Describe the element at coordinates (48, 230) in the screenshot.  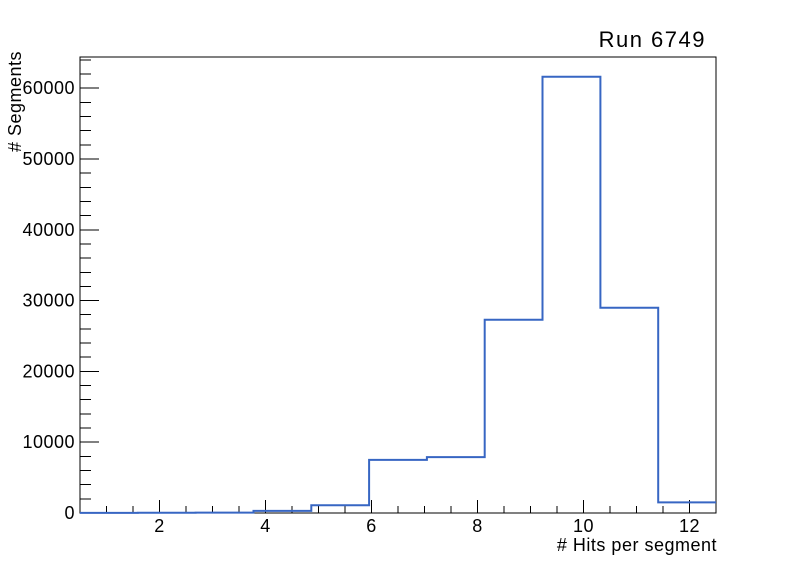
I see `y-tick-label: 40000` at that location.